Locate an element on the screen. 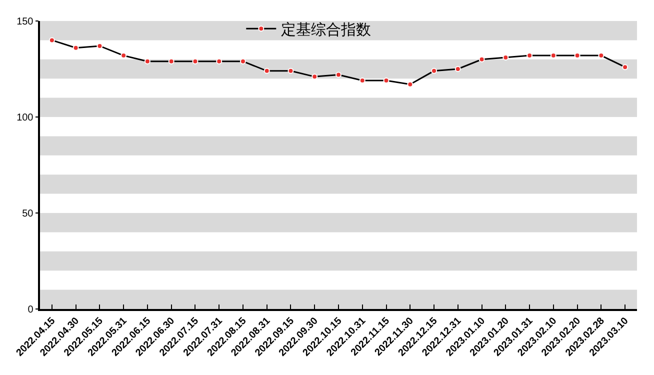  y-tick-label: 50 is located at coordinates (28, 214).